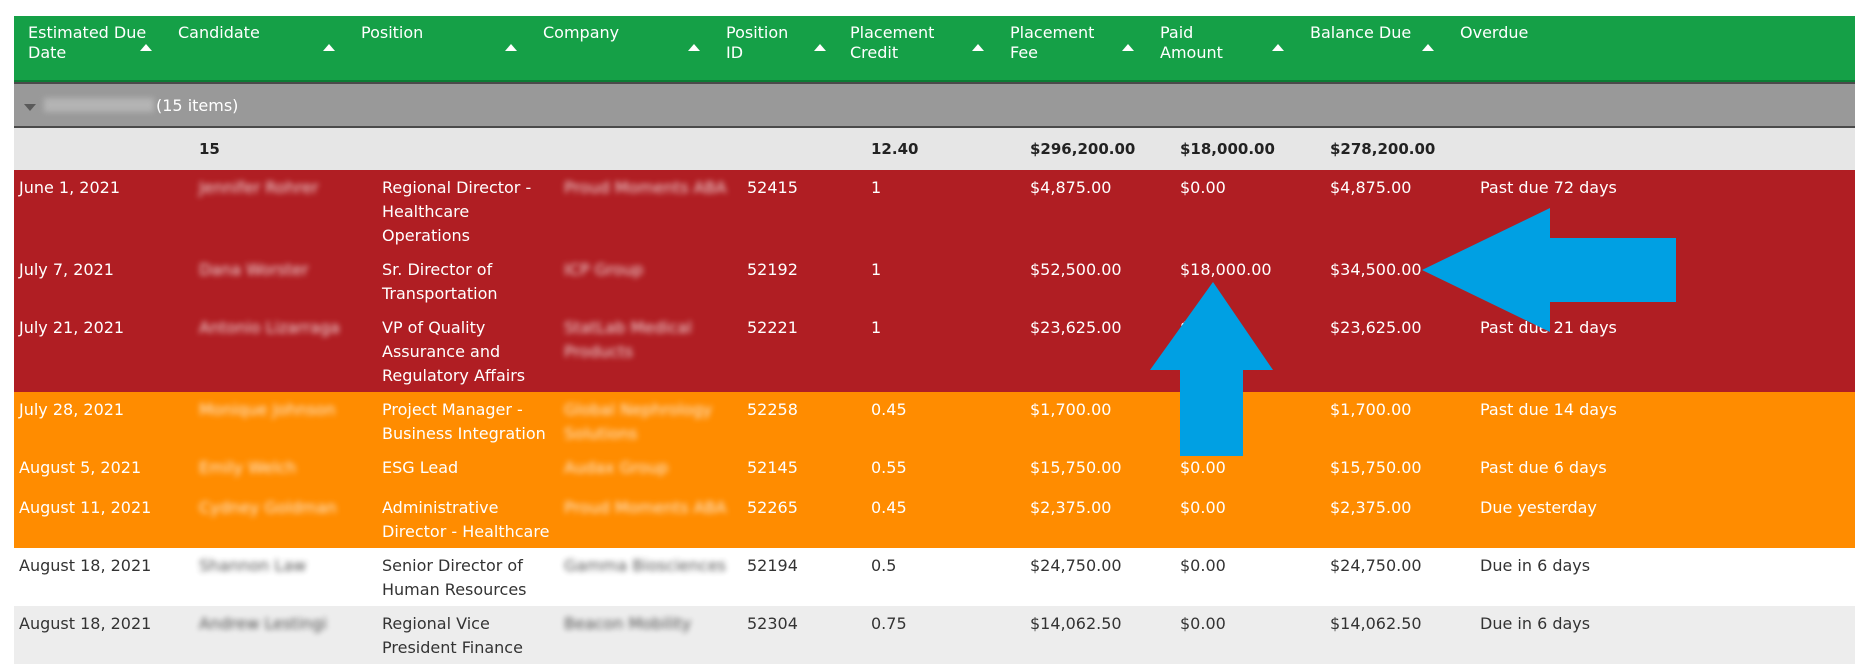 The width and height of the screenshot is (1868, 672). What do you see at coordinates (1076, 623) in the screenshot?
I see `cell-placement-fee: $14,062.50` at bounding box center [1076, 623].